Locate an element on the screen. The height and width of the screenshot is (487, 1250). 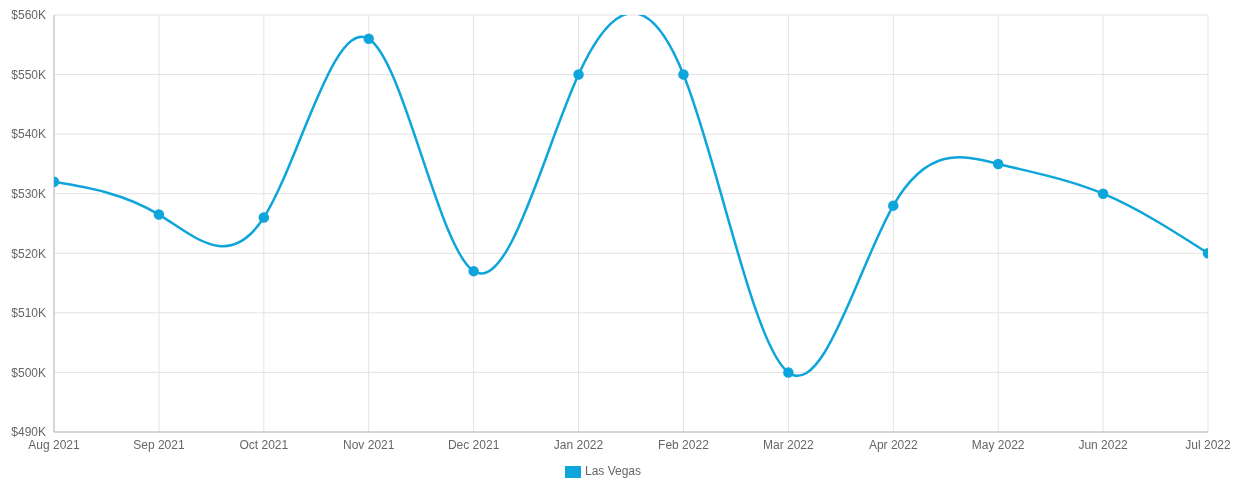
y-tick-label: $490K is located at coordinates (28, 432).